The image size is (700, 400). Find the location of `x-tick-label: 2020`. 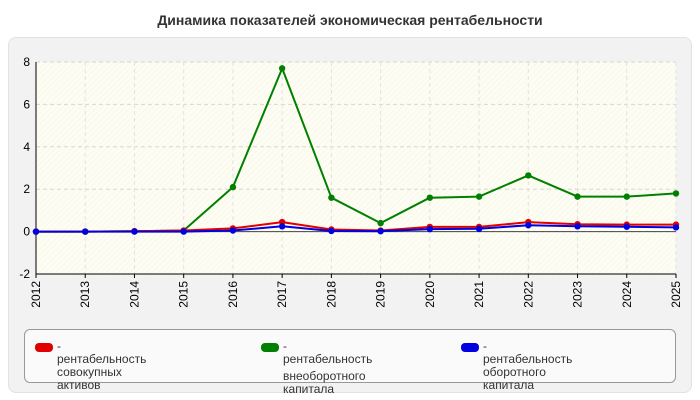

x-tick-label: 2020 is located at coordinates (430, 294).